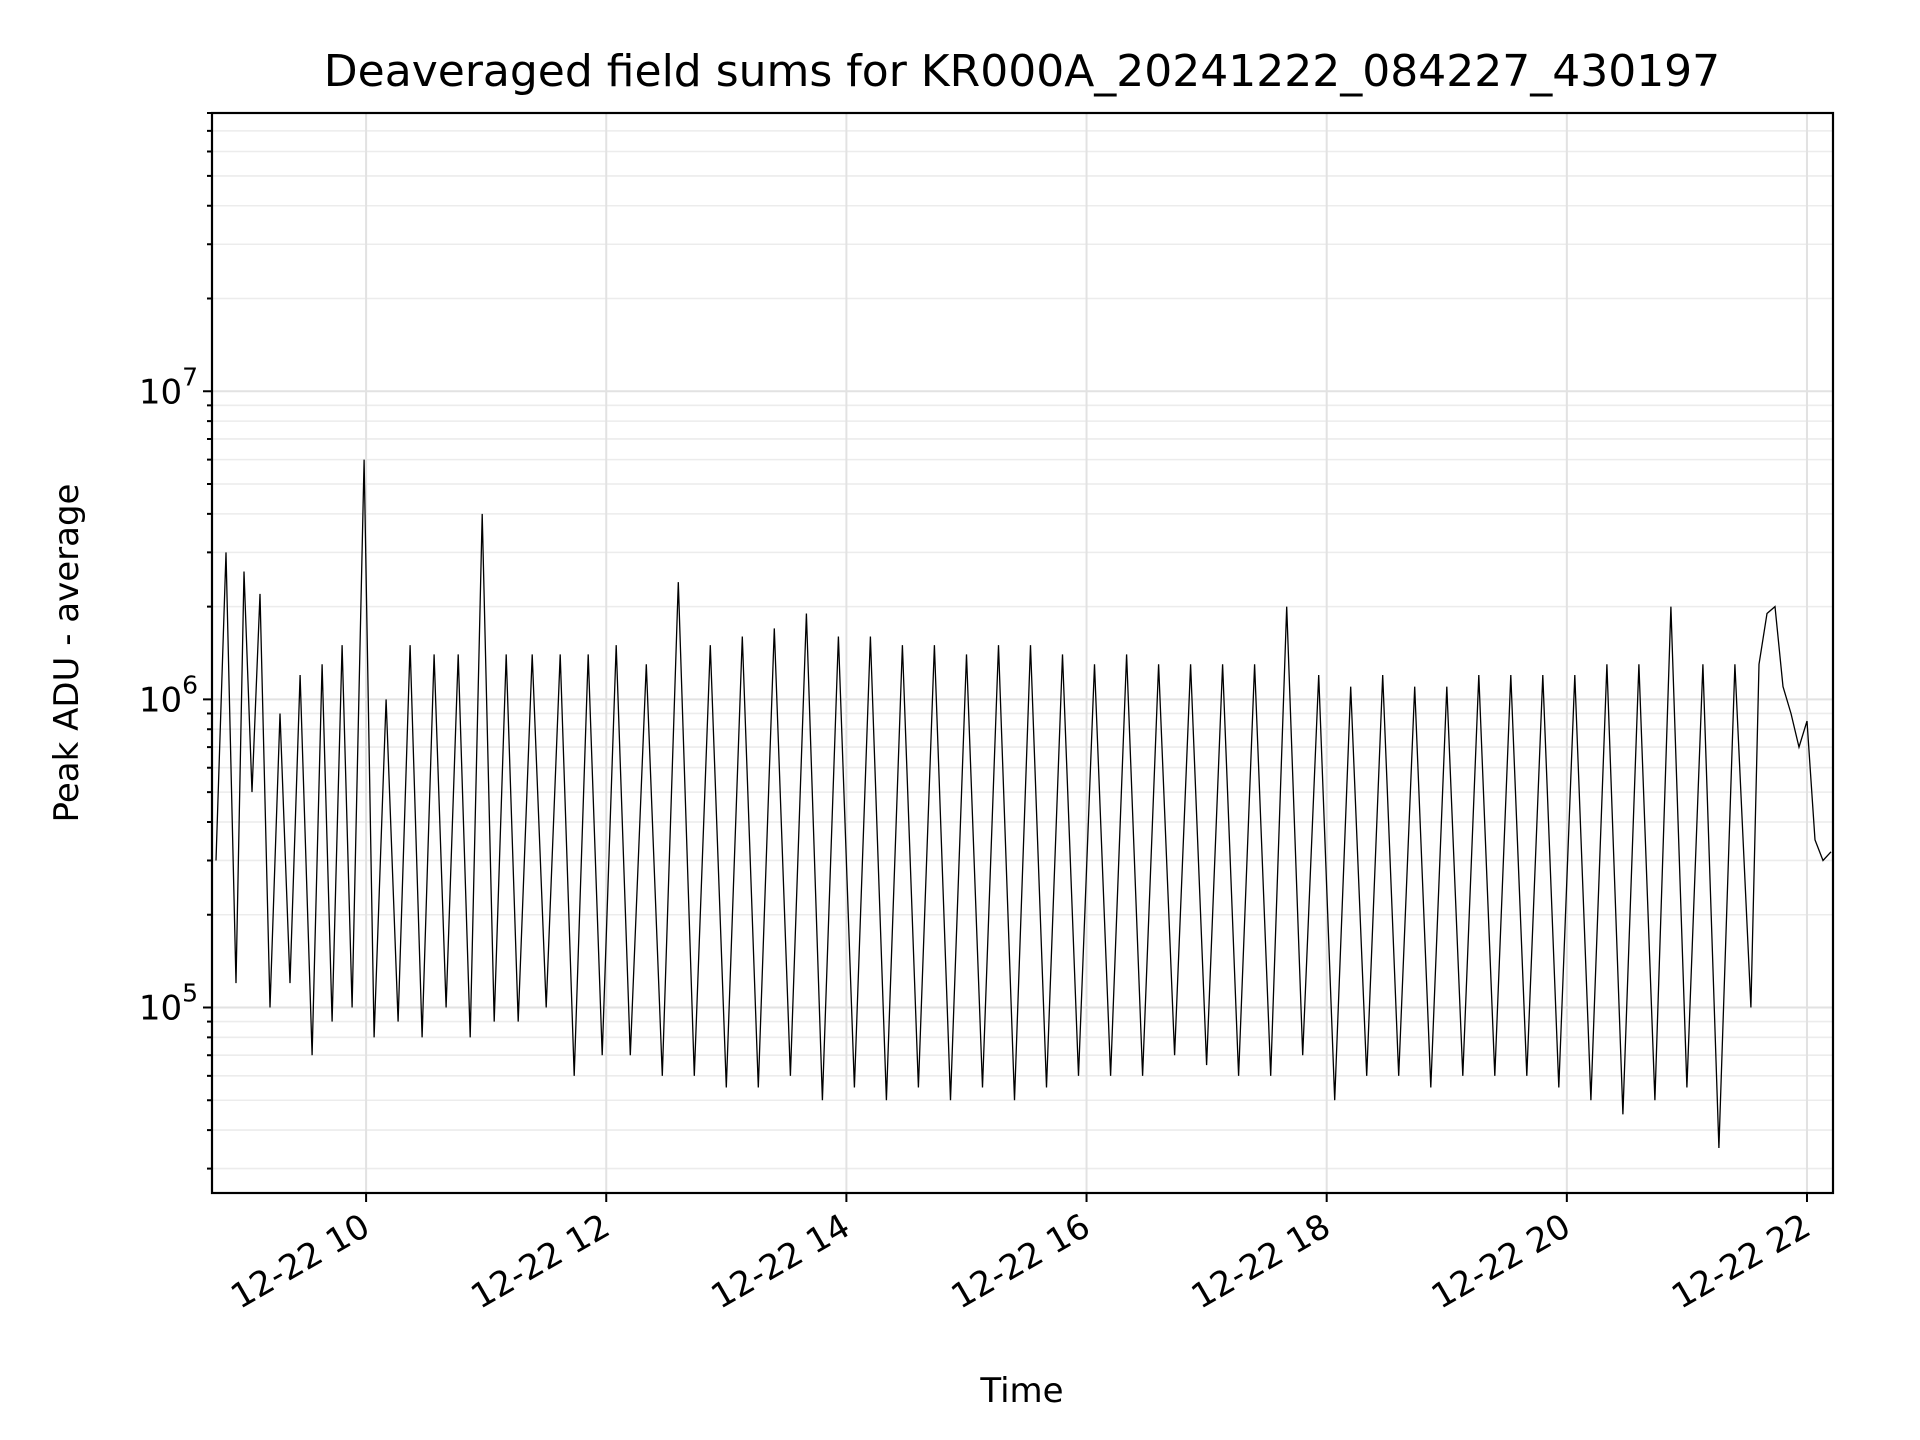 This screenshot has height=1440, width=1920. Describe the element at coordinates (168, 695) in the screenshot. I see `y-tick-label: 10⁶` at that location.